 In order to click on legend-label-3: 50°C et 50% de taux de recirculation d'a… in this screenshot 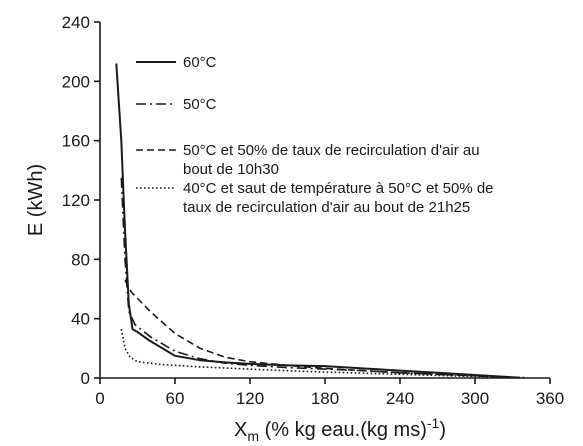, I will do `click(331, 150)`.